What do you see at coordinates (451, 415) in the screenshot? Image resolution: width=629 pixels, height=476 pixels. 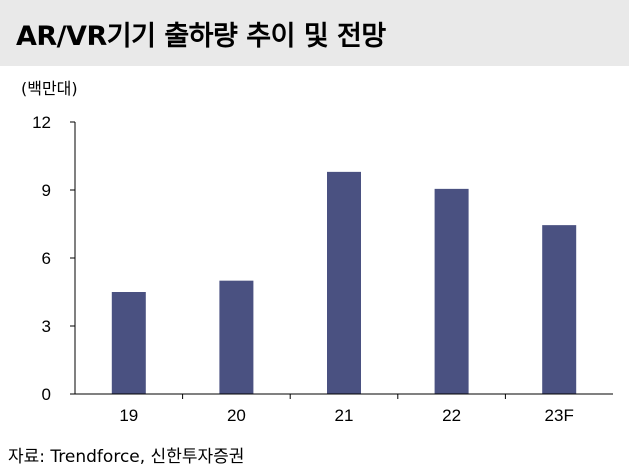 I see `x-tick-label-22: 22` at bounding box center [451, 415].